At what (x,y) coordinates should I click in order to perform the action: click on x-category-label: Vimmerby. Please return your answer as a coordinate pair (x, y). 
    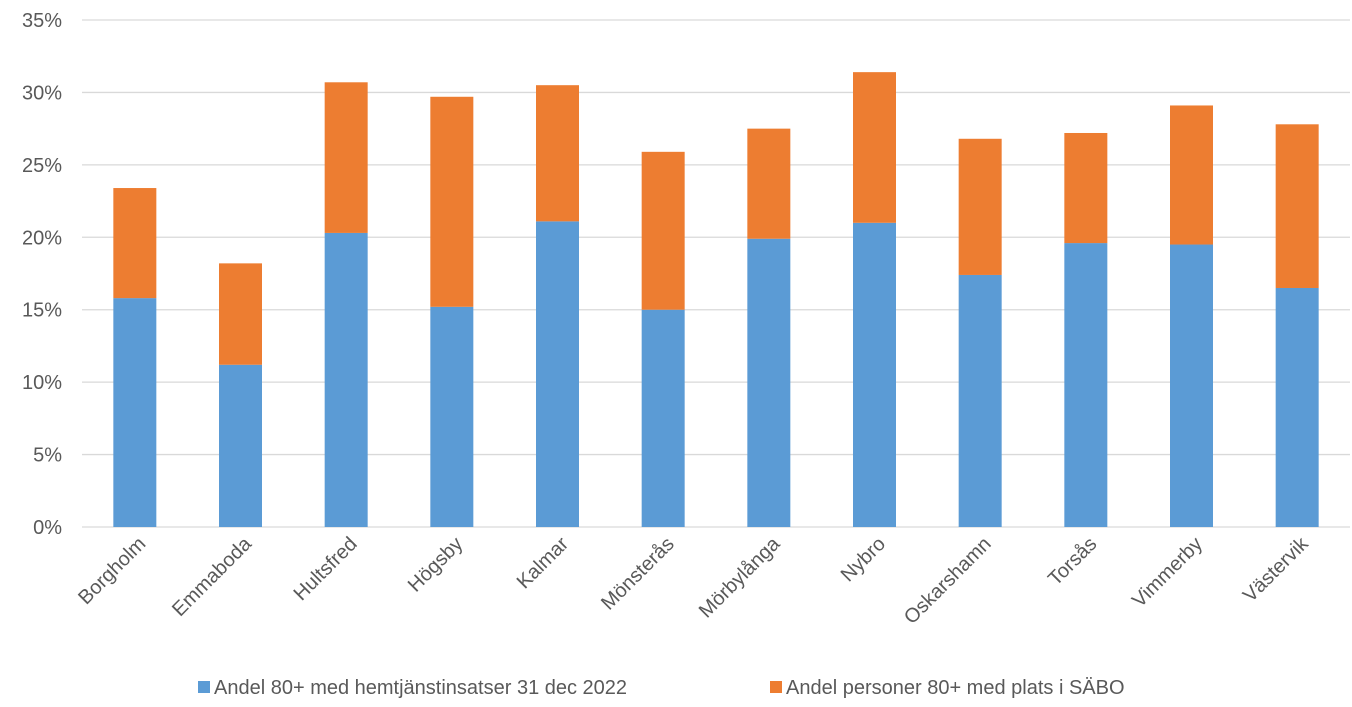
    Looking at the image, I should click on (1167, 572).